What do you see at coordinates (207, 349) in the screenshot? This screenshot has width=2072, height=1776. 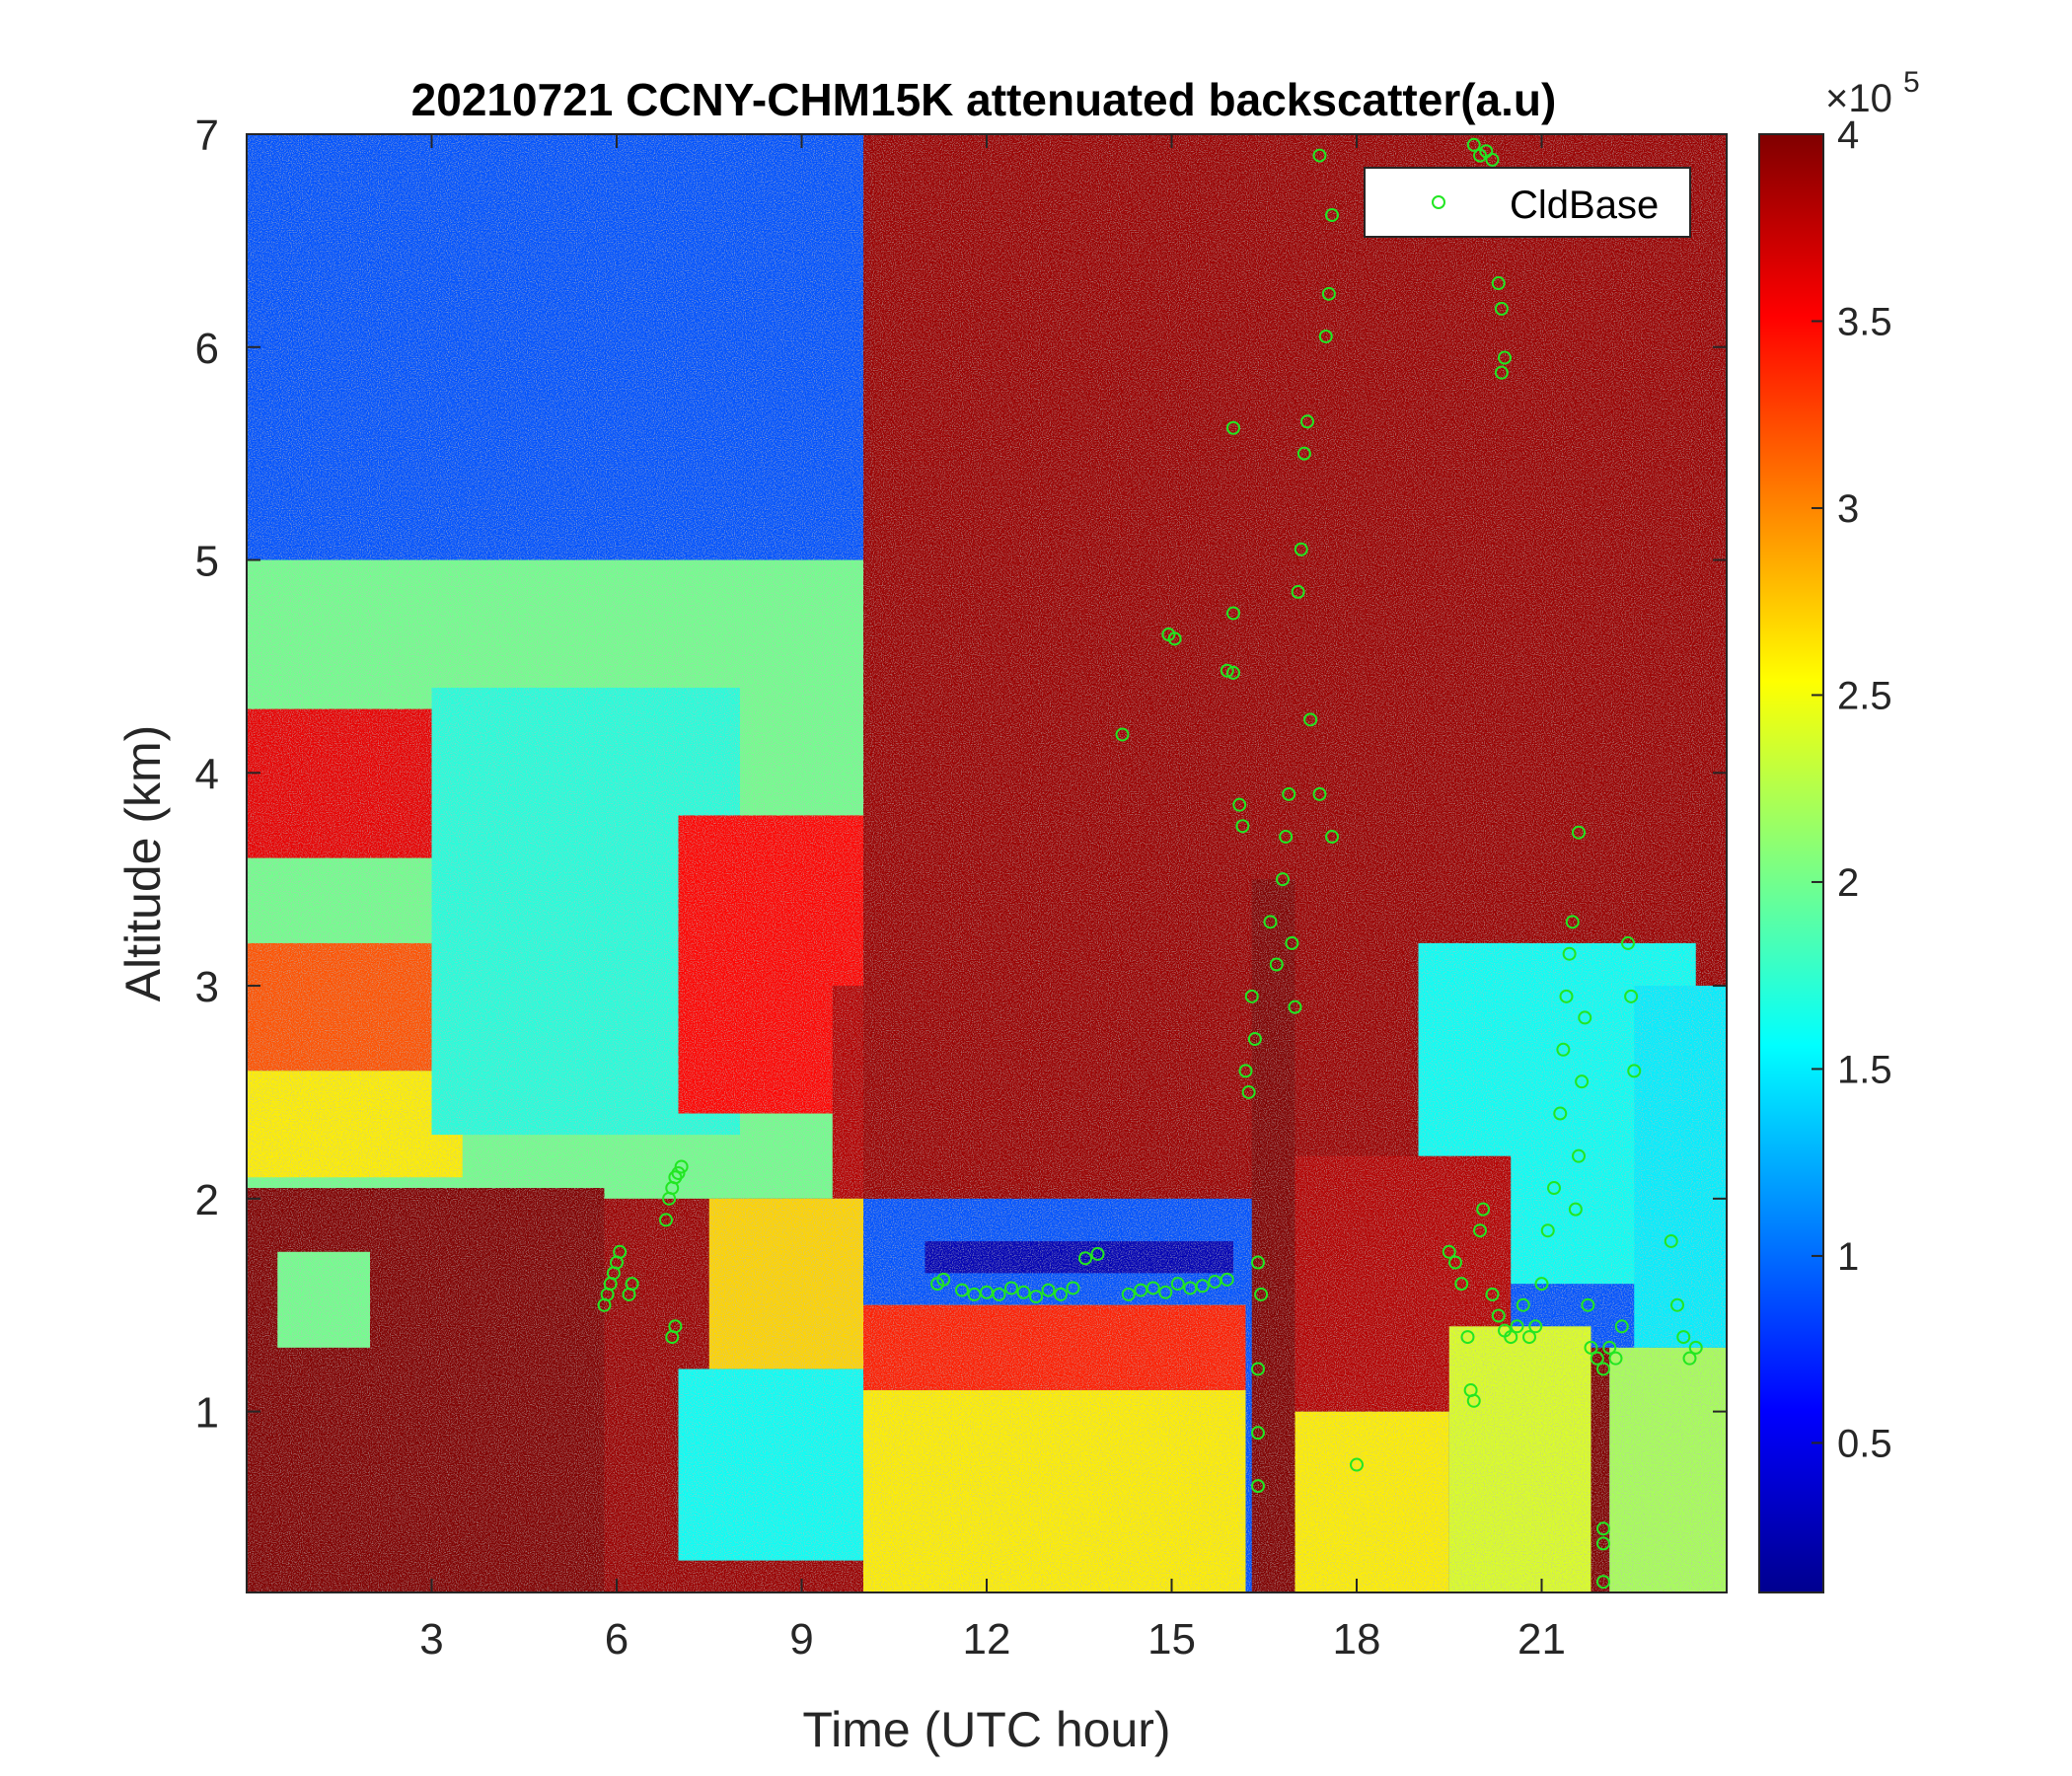 I see `y-tick-label: 6` at bounding box center [207, 349].